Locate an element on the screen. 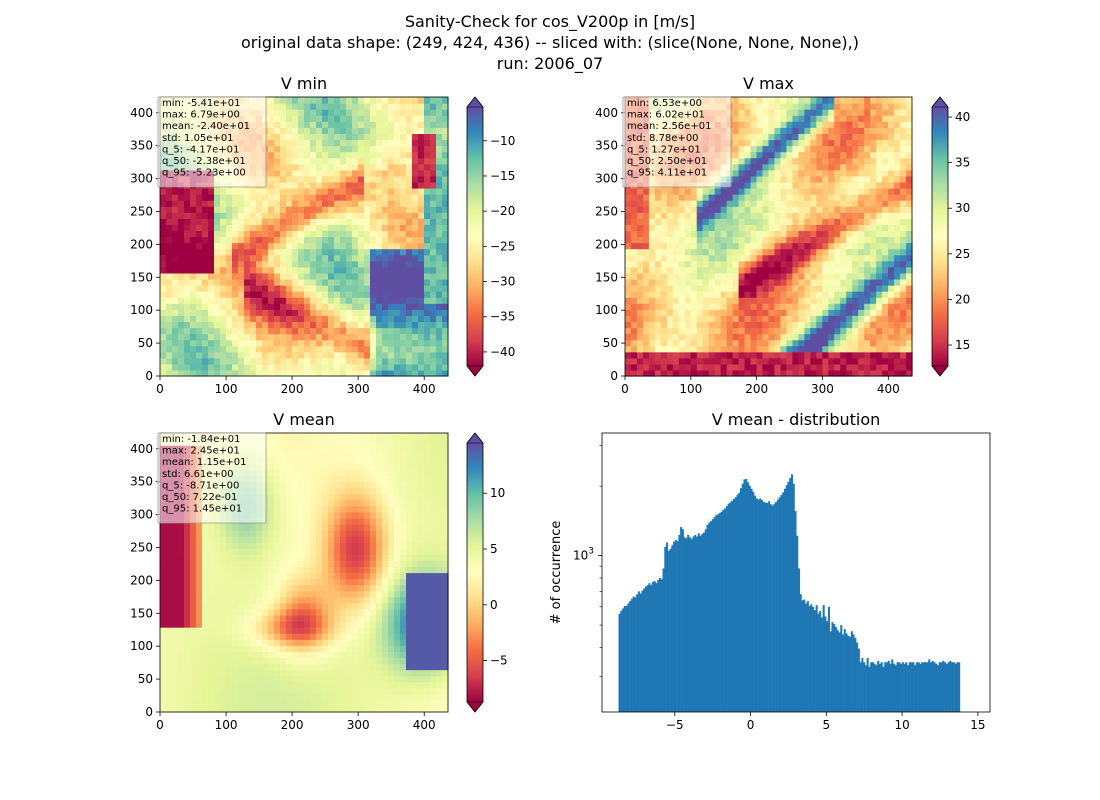  histogram-bars is located at coordinates (789, 593).